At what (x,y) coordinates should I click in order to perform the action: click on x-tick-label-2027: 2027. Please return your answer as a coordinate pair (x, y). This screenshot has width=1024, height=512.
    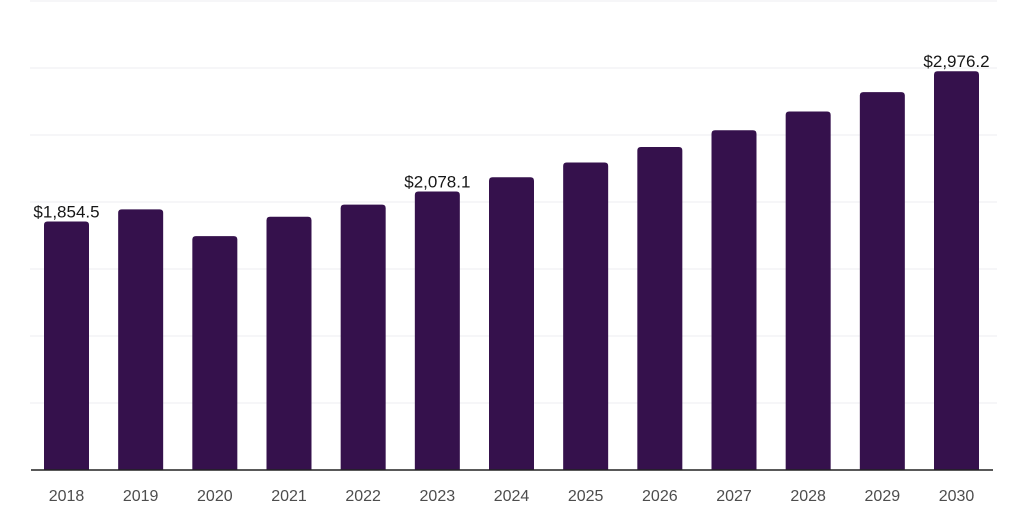
    Looking at the image, I should click on (734, 496).